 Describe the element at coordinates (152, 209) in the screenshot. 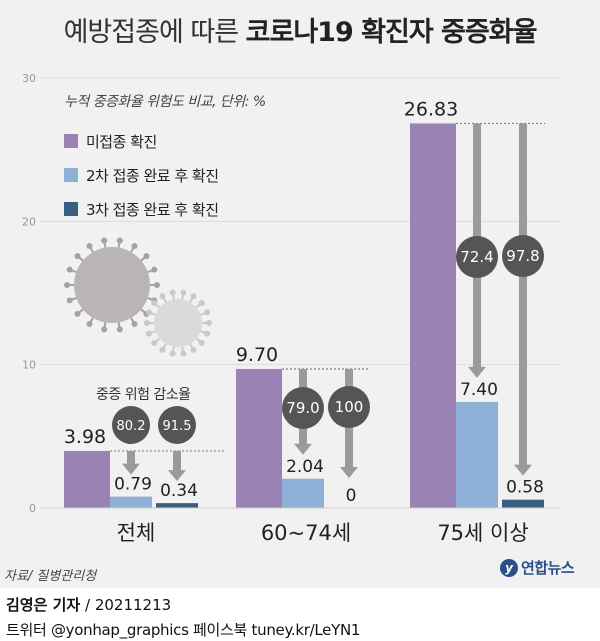

I see `legend-label: 3차 접종 완료 후 확진` at that location.